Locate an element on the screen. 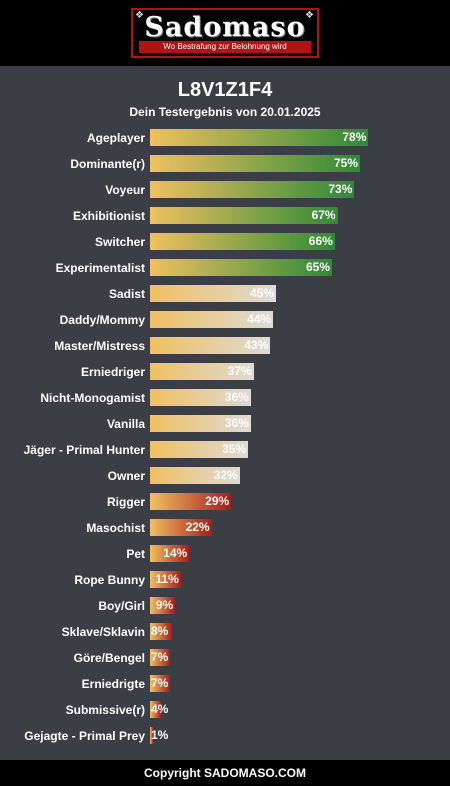  logo-wordmark: Sadomaso is located at coordinates (225, 27).